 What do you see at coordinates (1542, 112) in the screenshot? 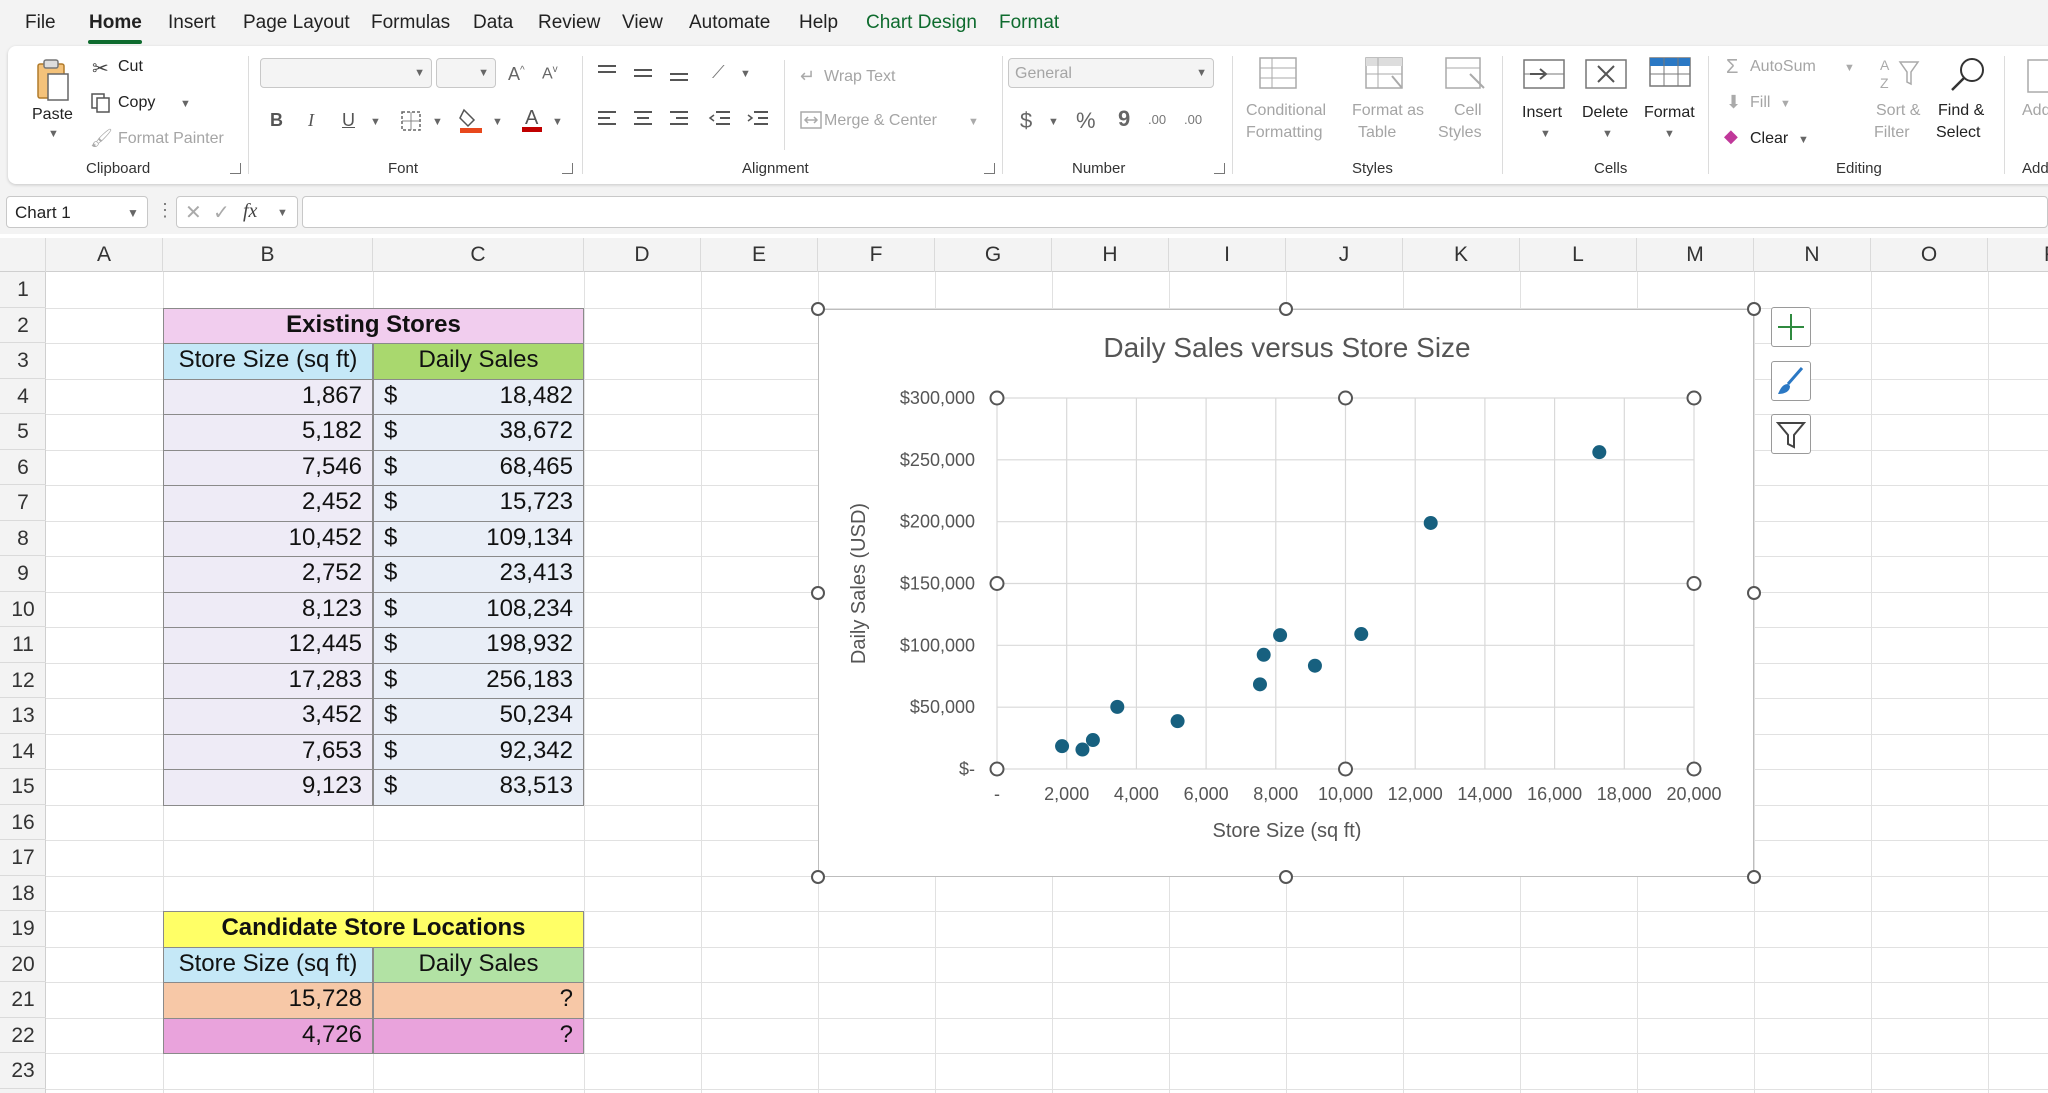
I see `insert-cells-button: Insert` at bounding box center [1542, 112].